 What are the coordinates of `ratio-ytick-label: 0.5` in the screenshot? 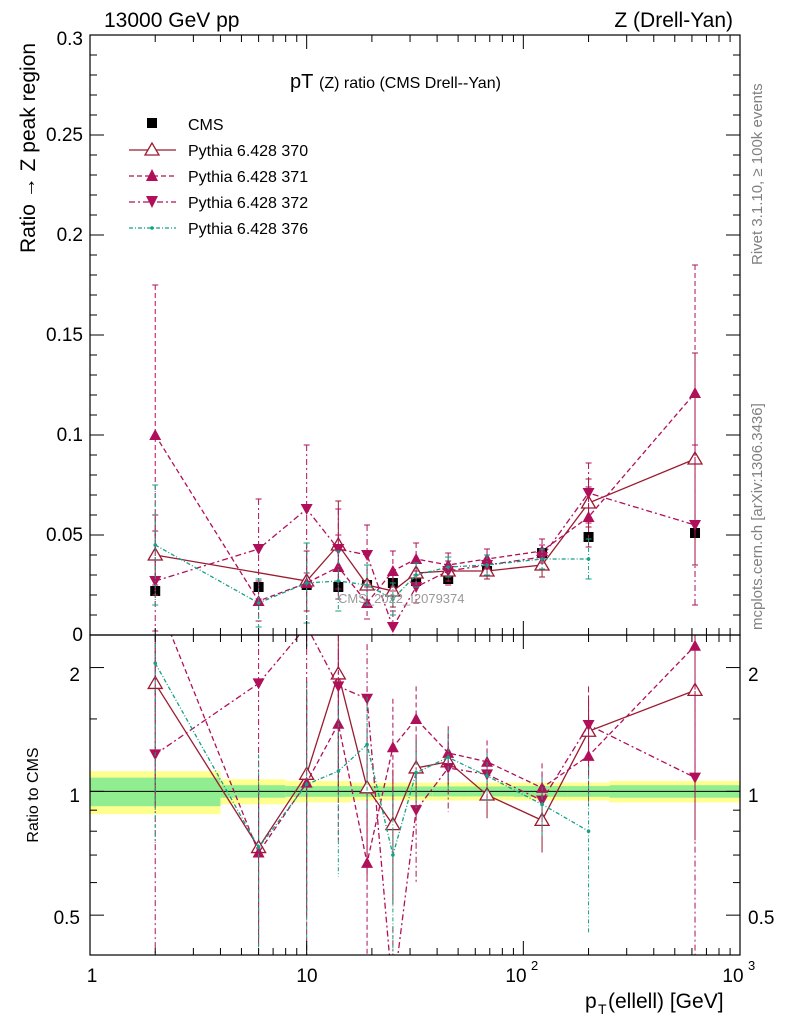 It's located at (67, 918).